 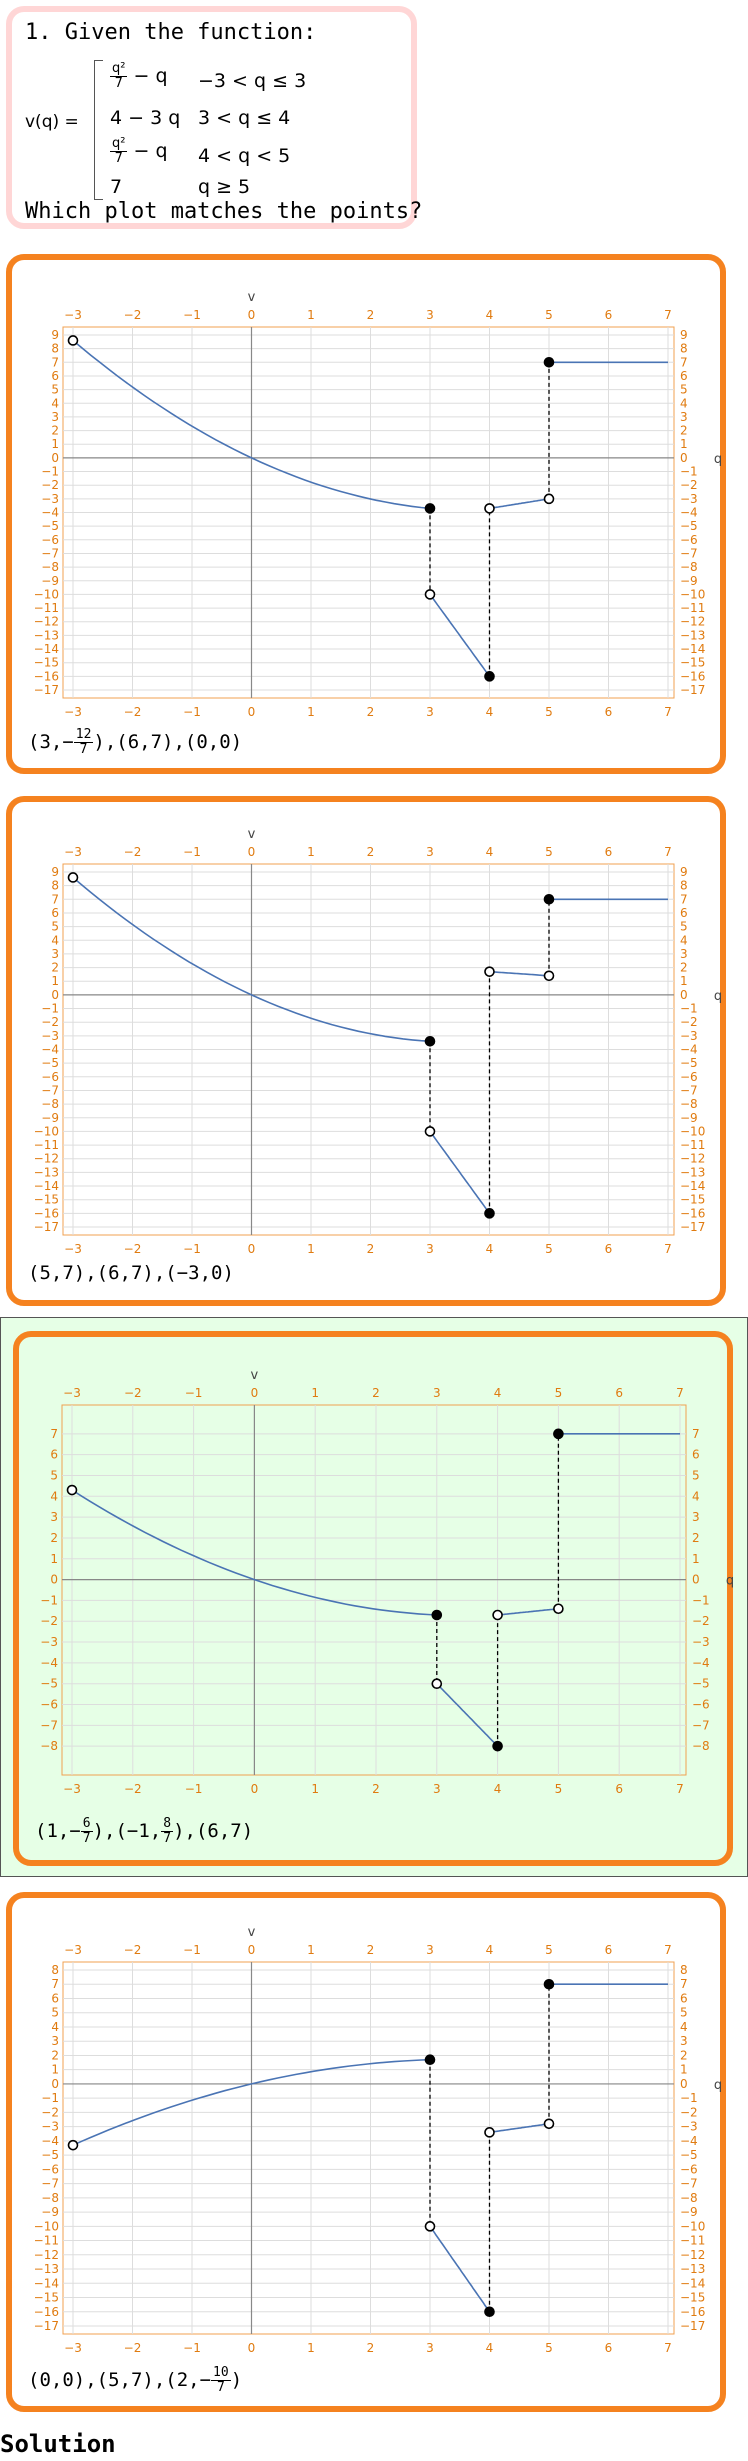 What do you see at coordinates (135, 2380) in the screenshot?
I see `option-d-points: (0,0),(5,7),(2,− 10 7)` at bounding box center [135, 2380].